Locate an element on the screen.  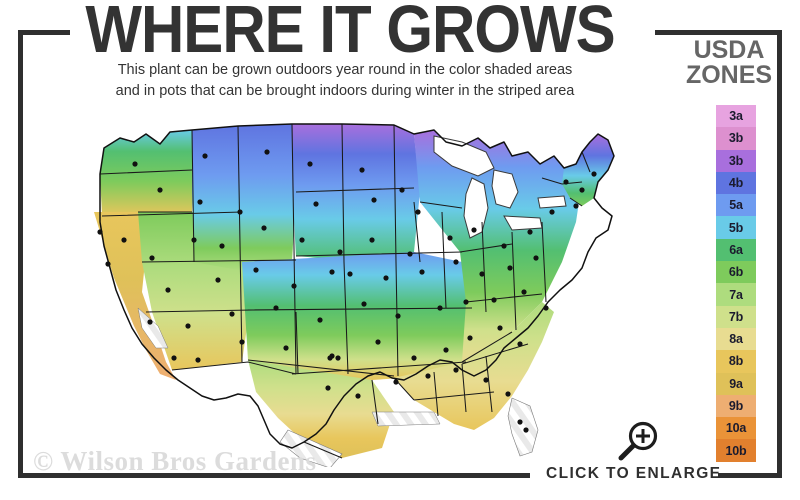
usda-zone-legend: 3a 3b 3b 4b 5a 5b 6a 6b 7a 7b 8a 8b 9a 9b 10a 10b is located at coordinates (736, 283).